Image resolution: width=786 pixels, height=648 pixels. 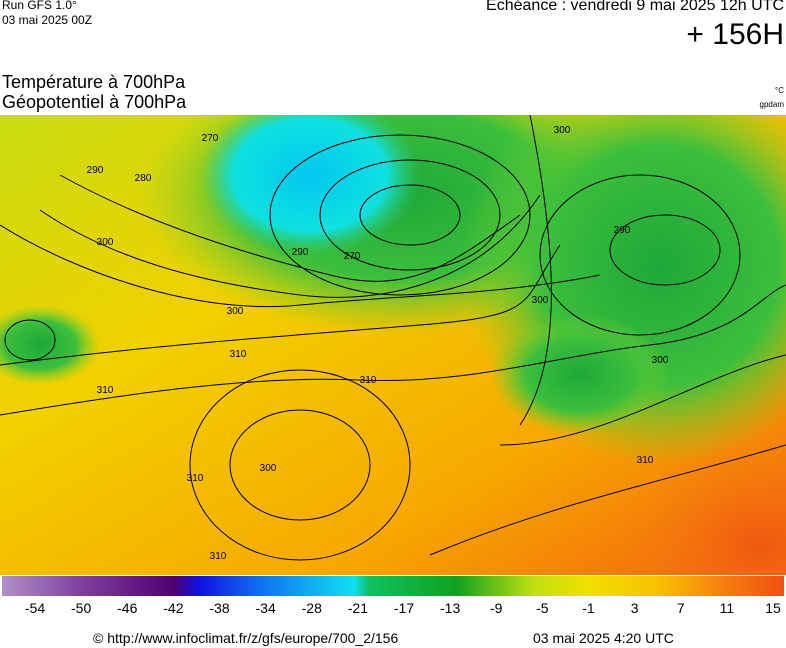 I want to click on colorbar-label: -50, so click(x=81, y=608).